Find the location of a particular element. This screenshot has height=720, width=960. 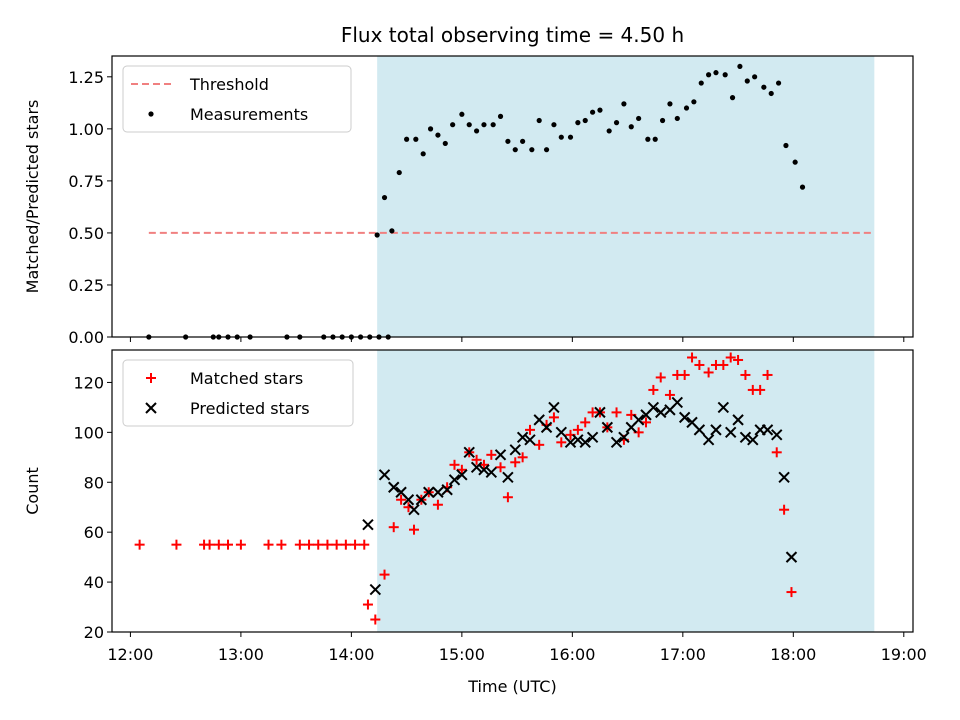

legend-label: Measurements is located at coordinates (249, 114).